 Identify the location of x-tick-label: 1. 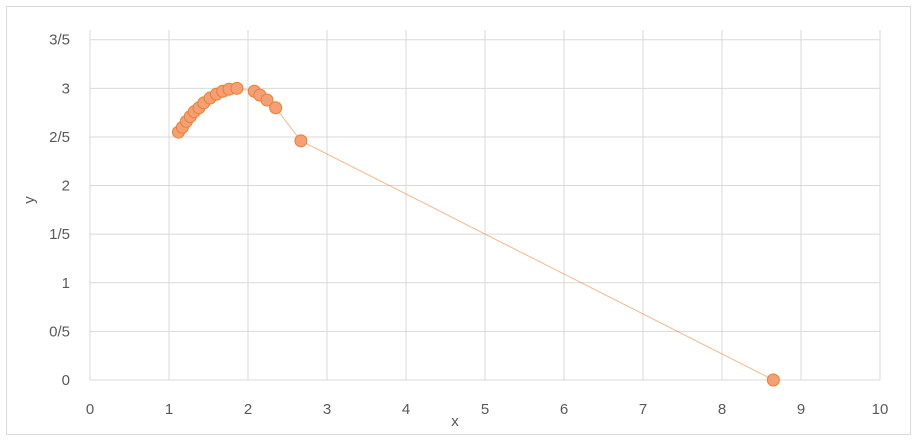
(169, 409).